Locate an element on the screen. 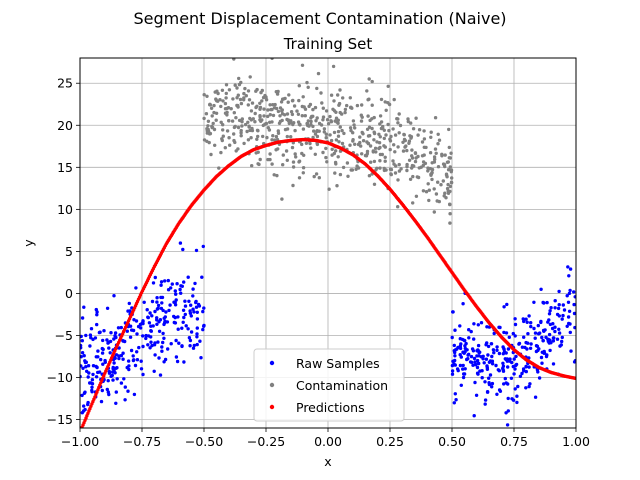  y-tick-label: 15 is located at coordinates (65, 167).